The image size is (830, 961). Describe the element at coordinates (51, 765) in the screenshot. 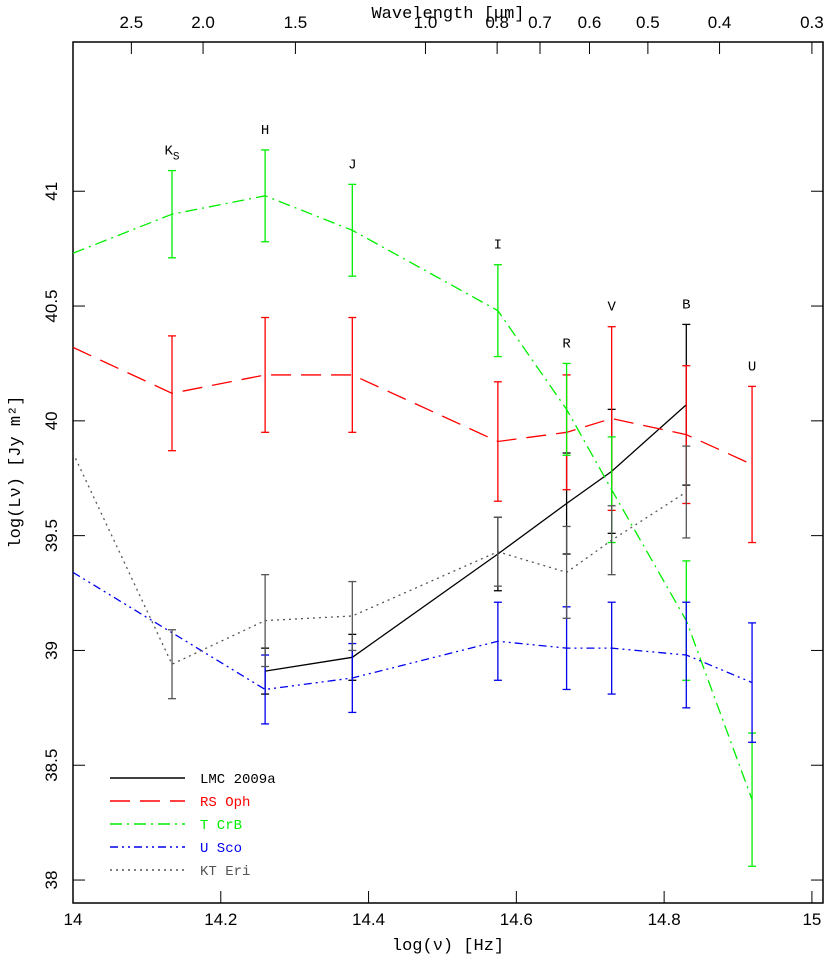

I see `y-tick-label: 38.5` at that location.